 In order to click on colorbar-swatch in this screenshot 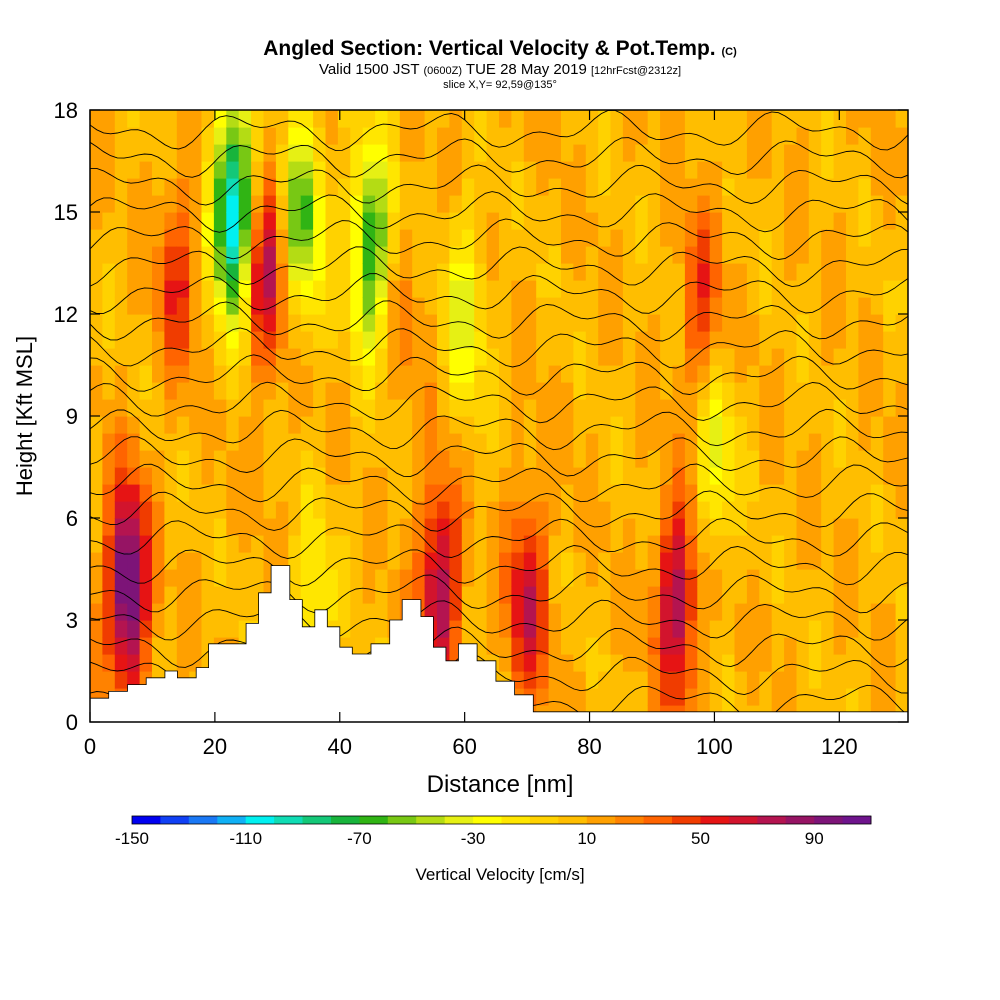, I will do `click(402, 820)`.